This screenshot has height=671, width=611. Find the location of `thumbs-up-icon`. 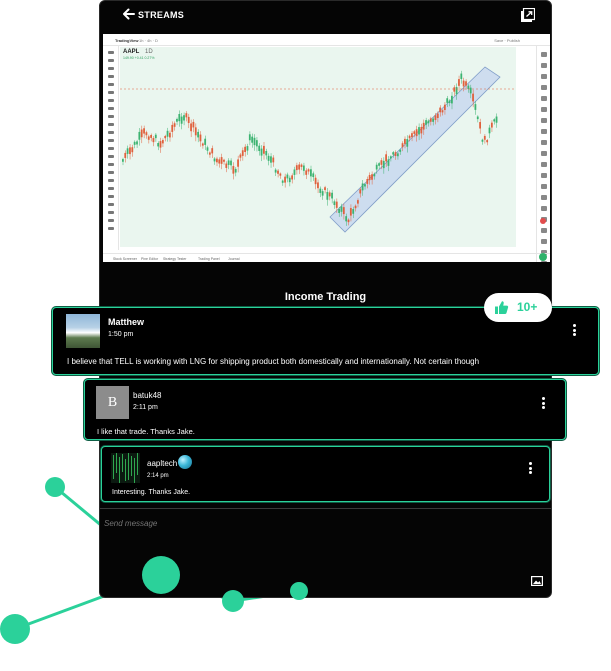

thumbs-up-icon is located at coordinates (502, 307).